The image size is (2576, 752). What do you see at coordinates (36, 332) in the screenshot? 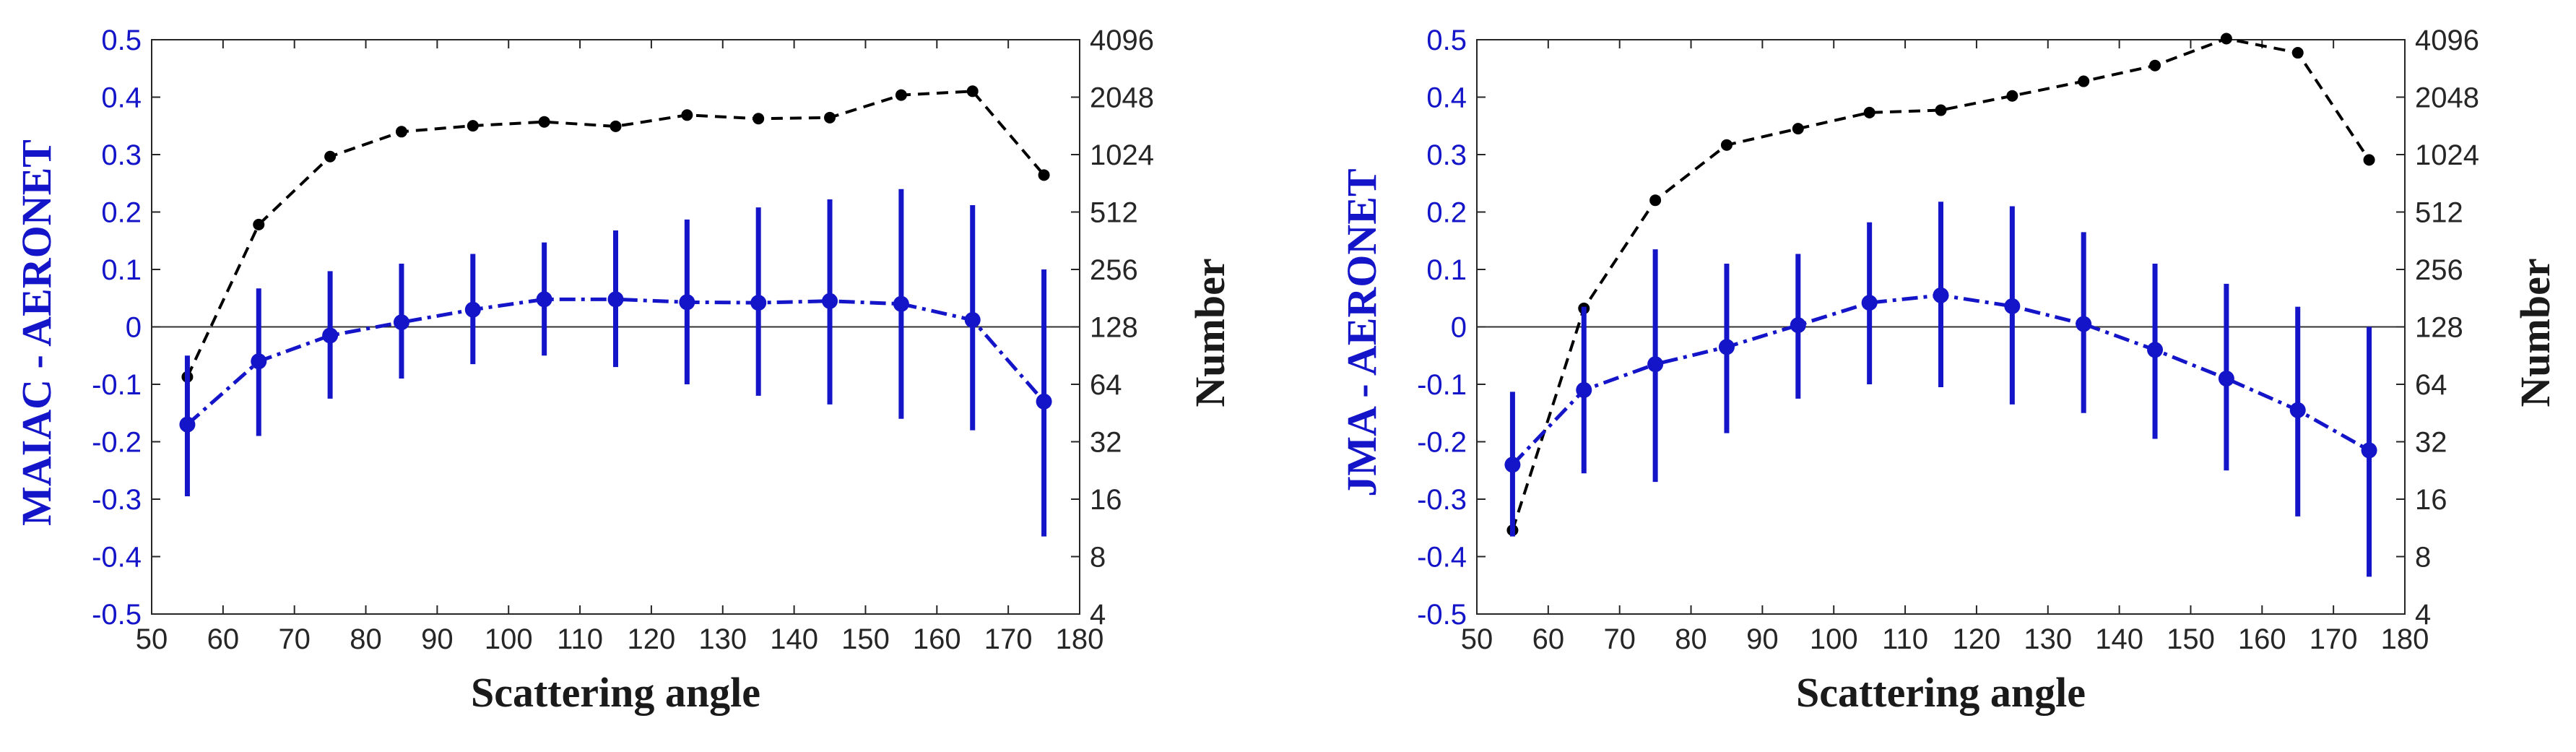
I see `y-axis-title: MAIAC - AERONET` at bounding box center [36, 332].